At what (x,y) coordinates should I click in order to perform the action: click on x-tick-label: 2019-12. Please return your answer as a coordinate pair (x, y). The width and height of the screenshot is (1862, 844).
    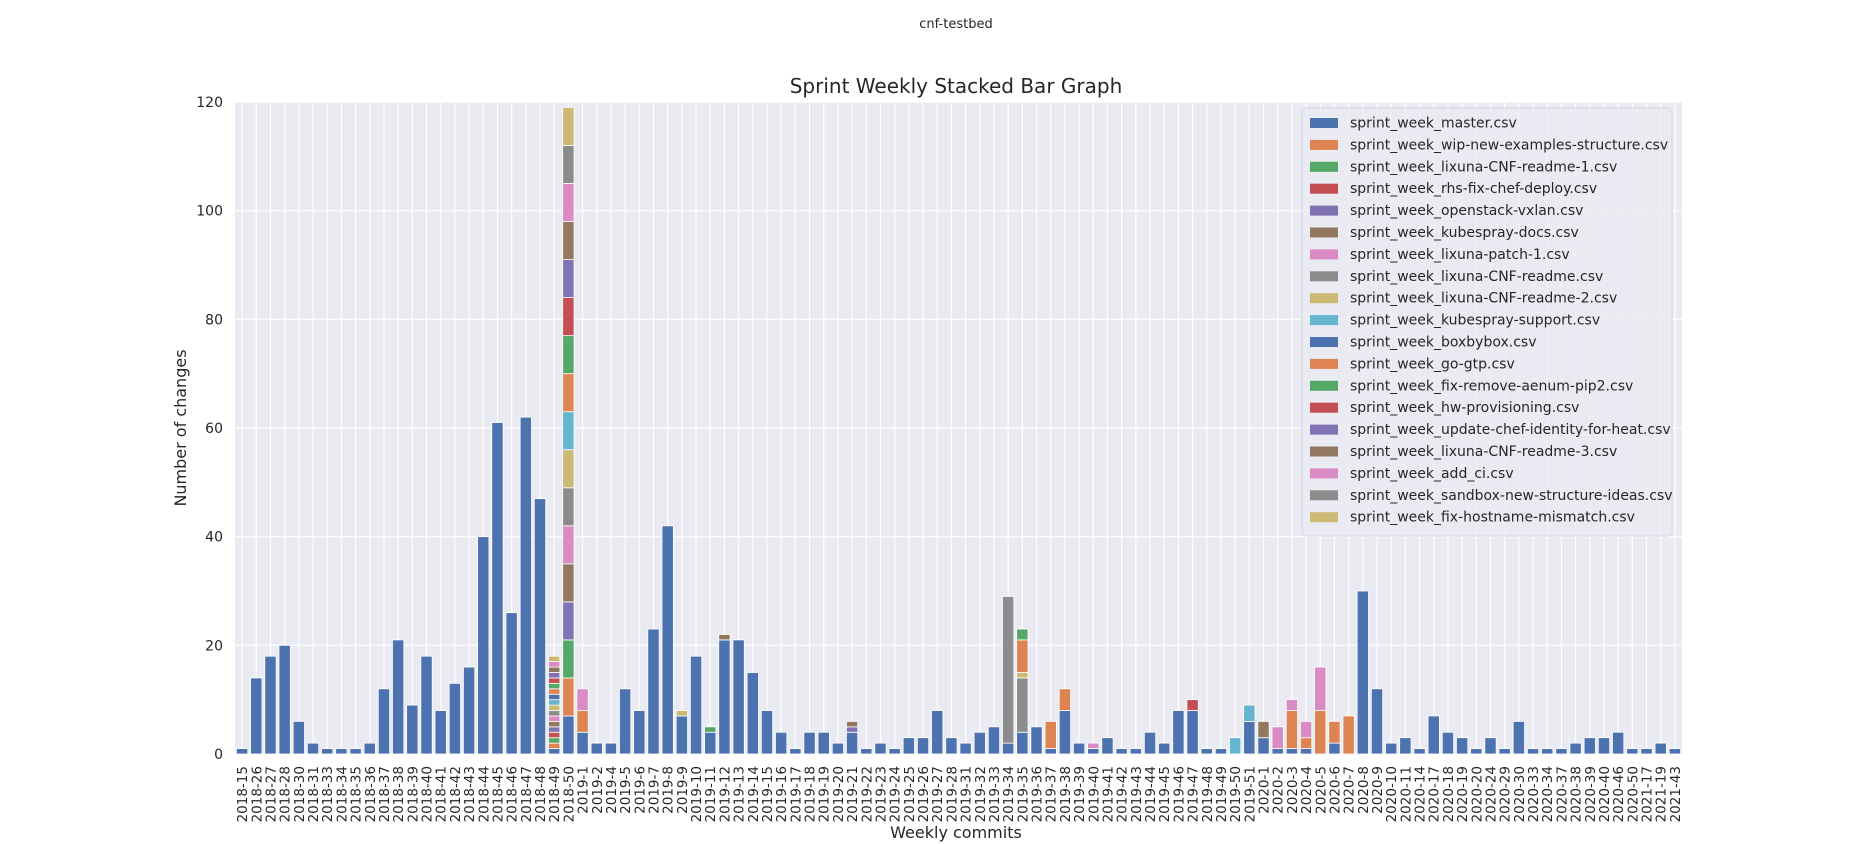
    Looking at the image, I should click on (725, 794).